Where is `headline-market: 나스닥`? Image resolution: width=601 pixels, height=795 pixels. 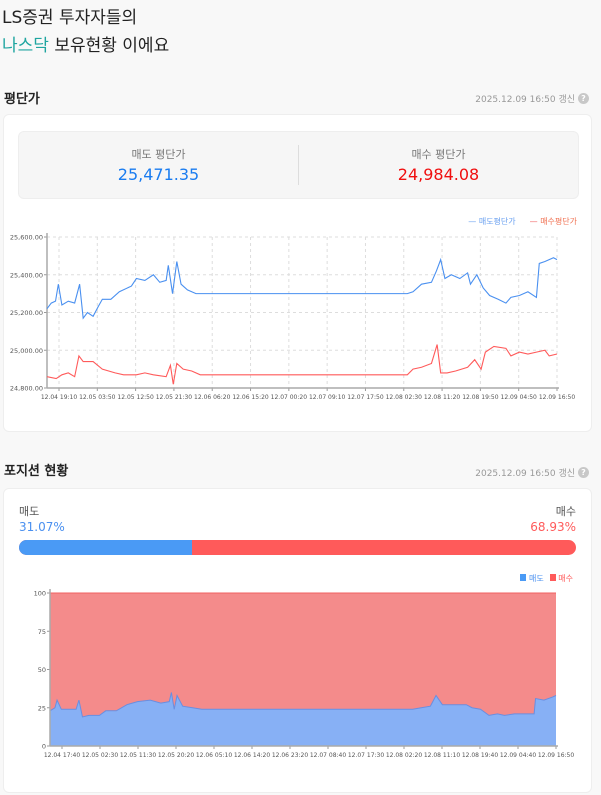
headline-market: 나스닥 is located at coordinates (25, 46).